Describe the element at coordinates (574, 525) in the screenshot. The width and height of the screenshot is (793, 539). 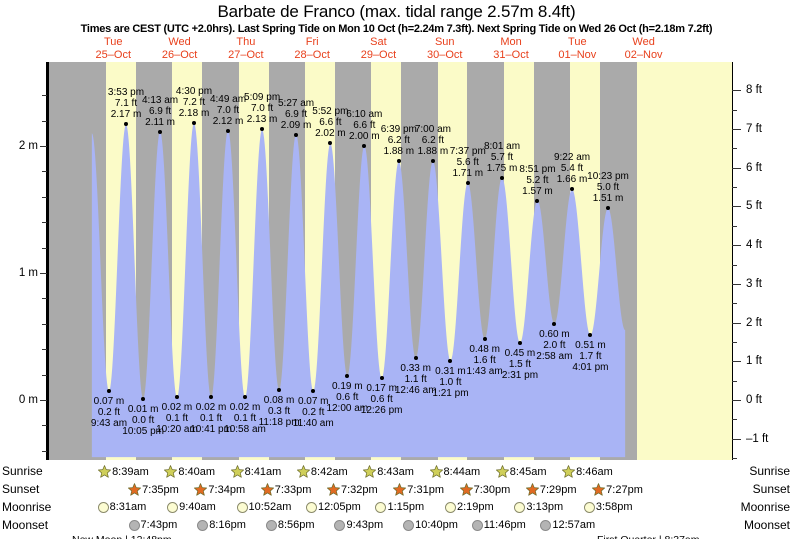
I see `astro-time: 12:57am` at that location.